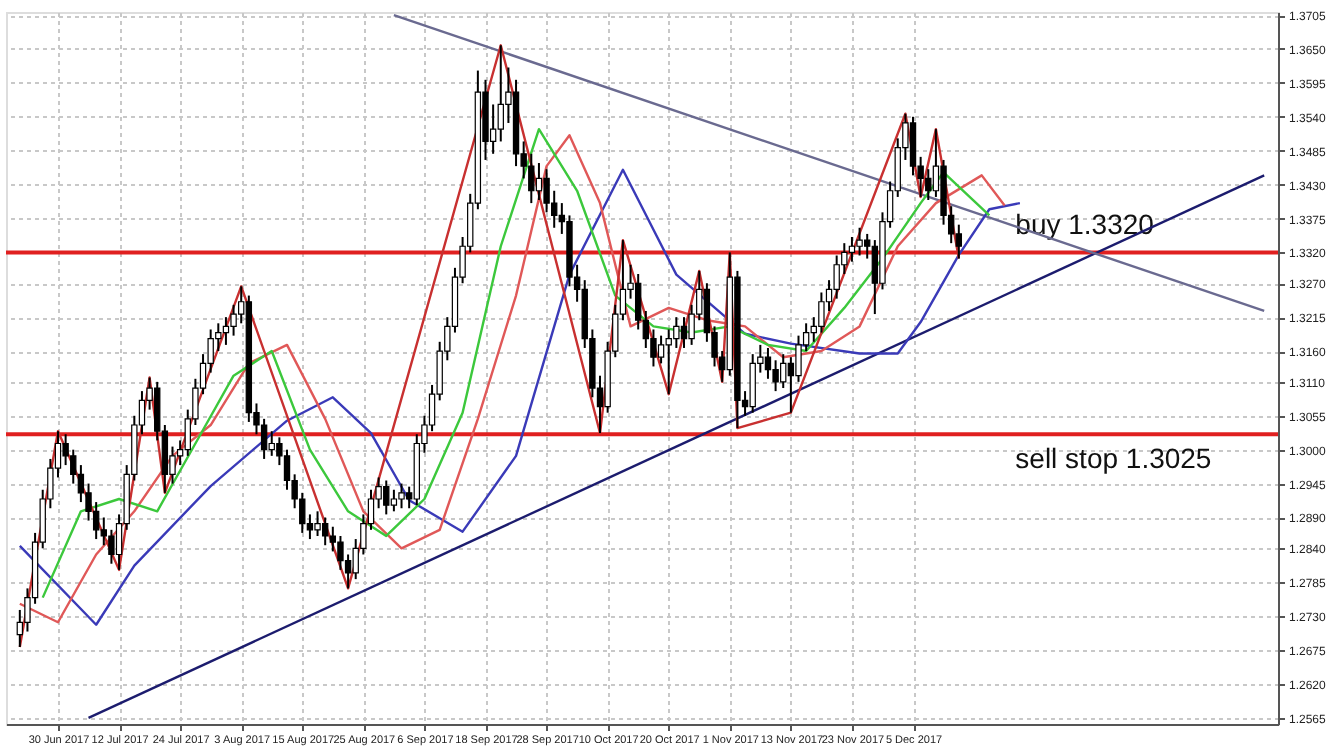  What do you see at coordinates (1113, 458) in the screenshot?
I see `ref-line-label: sell stop 1.3025` at bounding box center [1113, 458].